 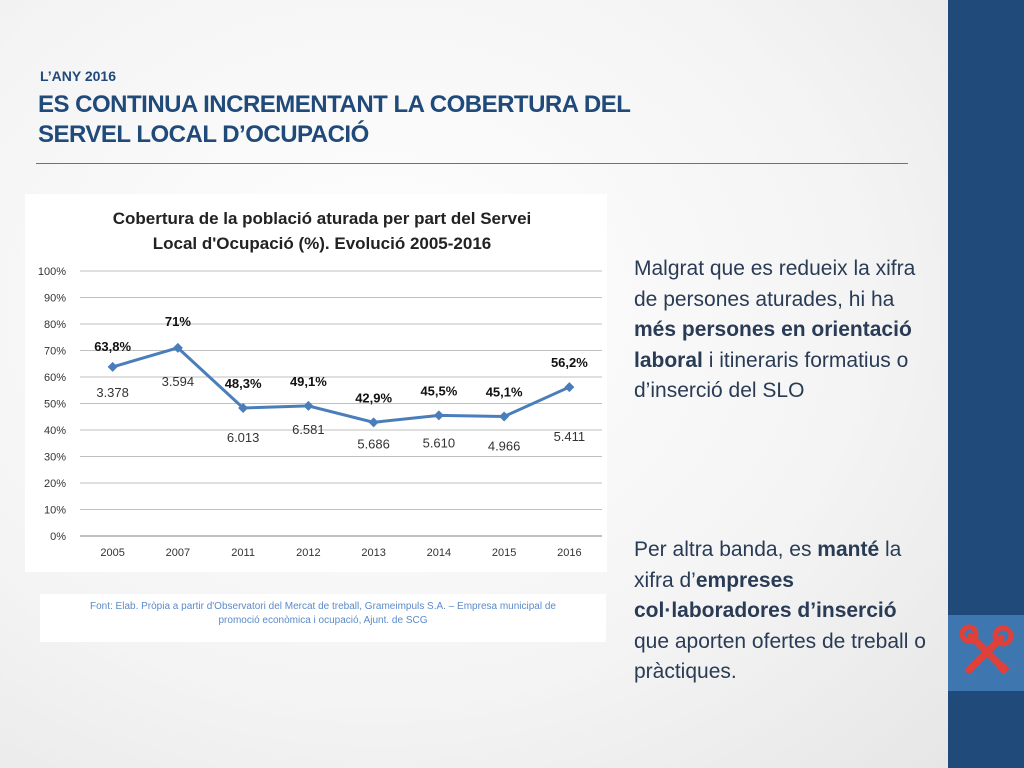 I want to click on secondary-labels: 3.378 3.594 6.013 6.581 5.686 5.610 4.966 5.411, so click(x=340, y=414).